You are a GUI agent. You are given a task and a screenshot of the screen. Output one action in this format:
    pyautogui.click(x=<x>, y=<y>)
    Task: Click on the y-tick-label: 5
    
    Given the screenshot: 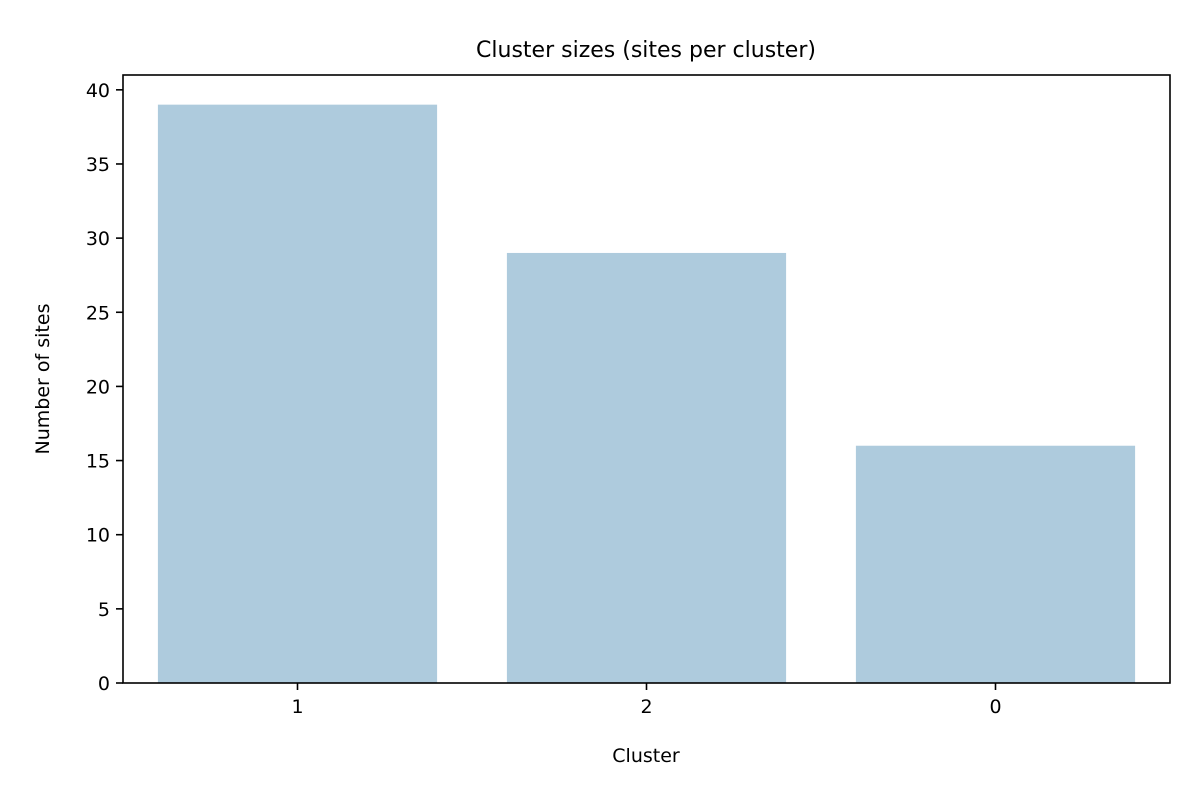 What is the action you would take?
    pyautogui.click(x=104, y=610)
    